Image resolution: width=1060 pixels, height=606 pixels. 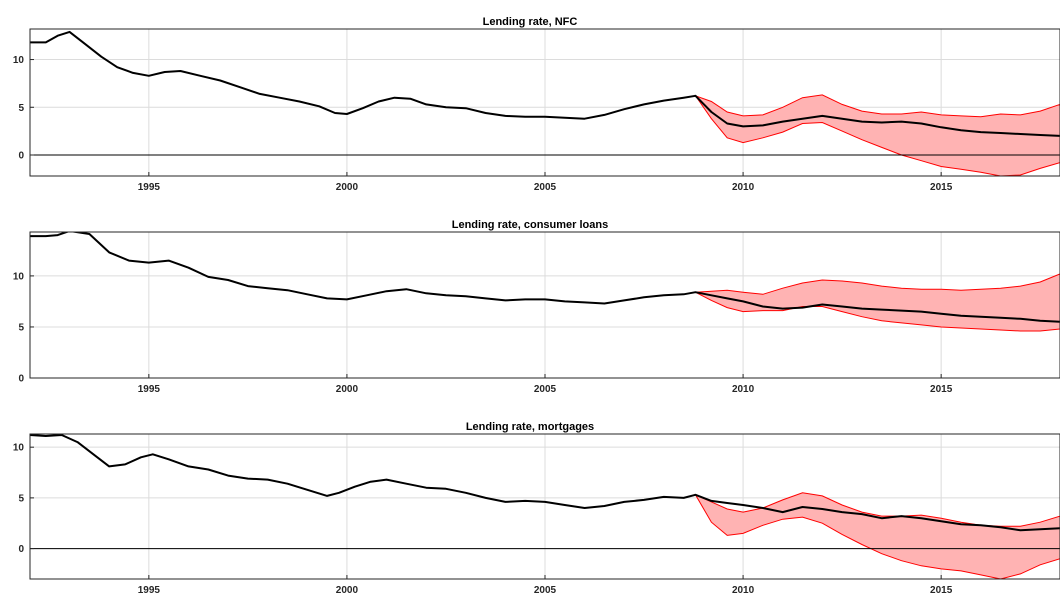 I want to click on chart-title: Lending rate, NFC, so click(x=530, y=22).